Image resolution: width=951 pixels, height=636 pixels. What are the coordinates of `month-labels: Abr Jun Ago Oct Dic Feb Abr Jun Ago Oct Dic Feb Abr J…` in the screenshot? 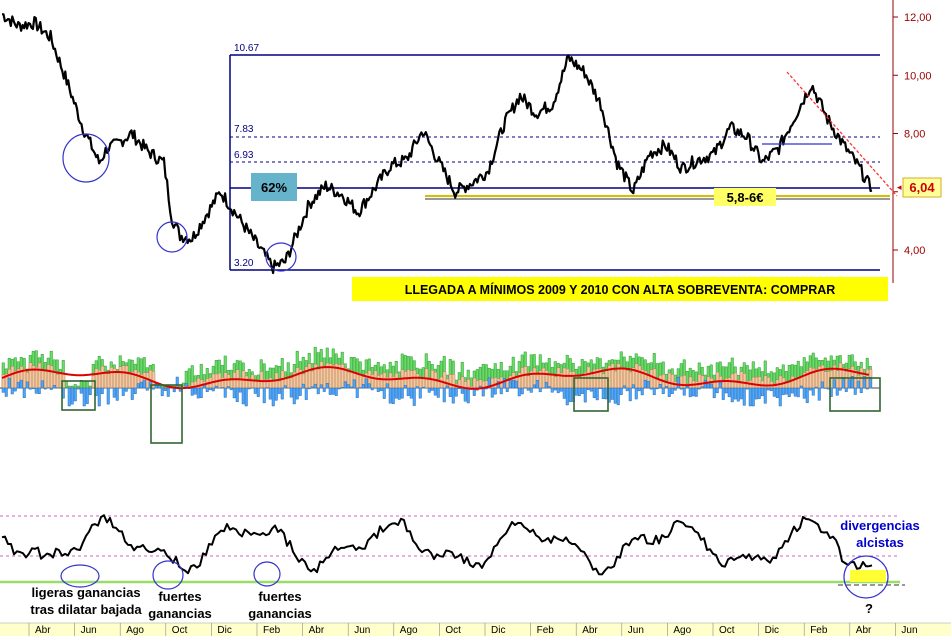 It's located at (473, 629).